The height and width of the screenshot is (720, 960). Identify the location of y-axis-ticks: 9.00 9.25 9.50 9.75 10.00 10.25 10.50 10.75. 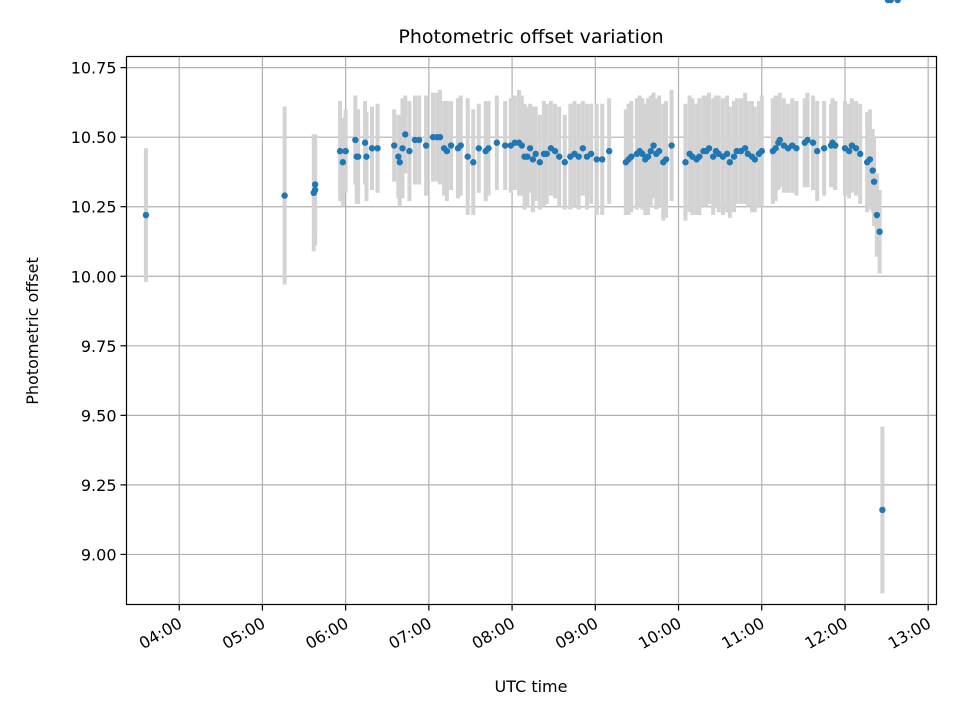
(99, 311).